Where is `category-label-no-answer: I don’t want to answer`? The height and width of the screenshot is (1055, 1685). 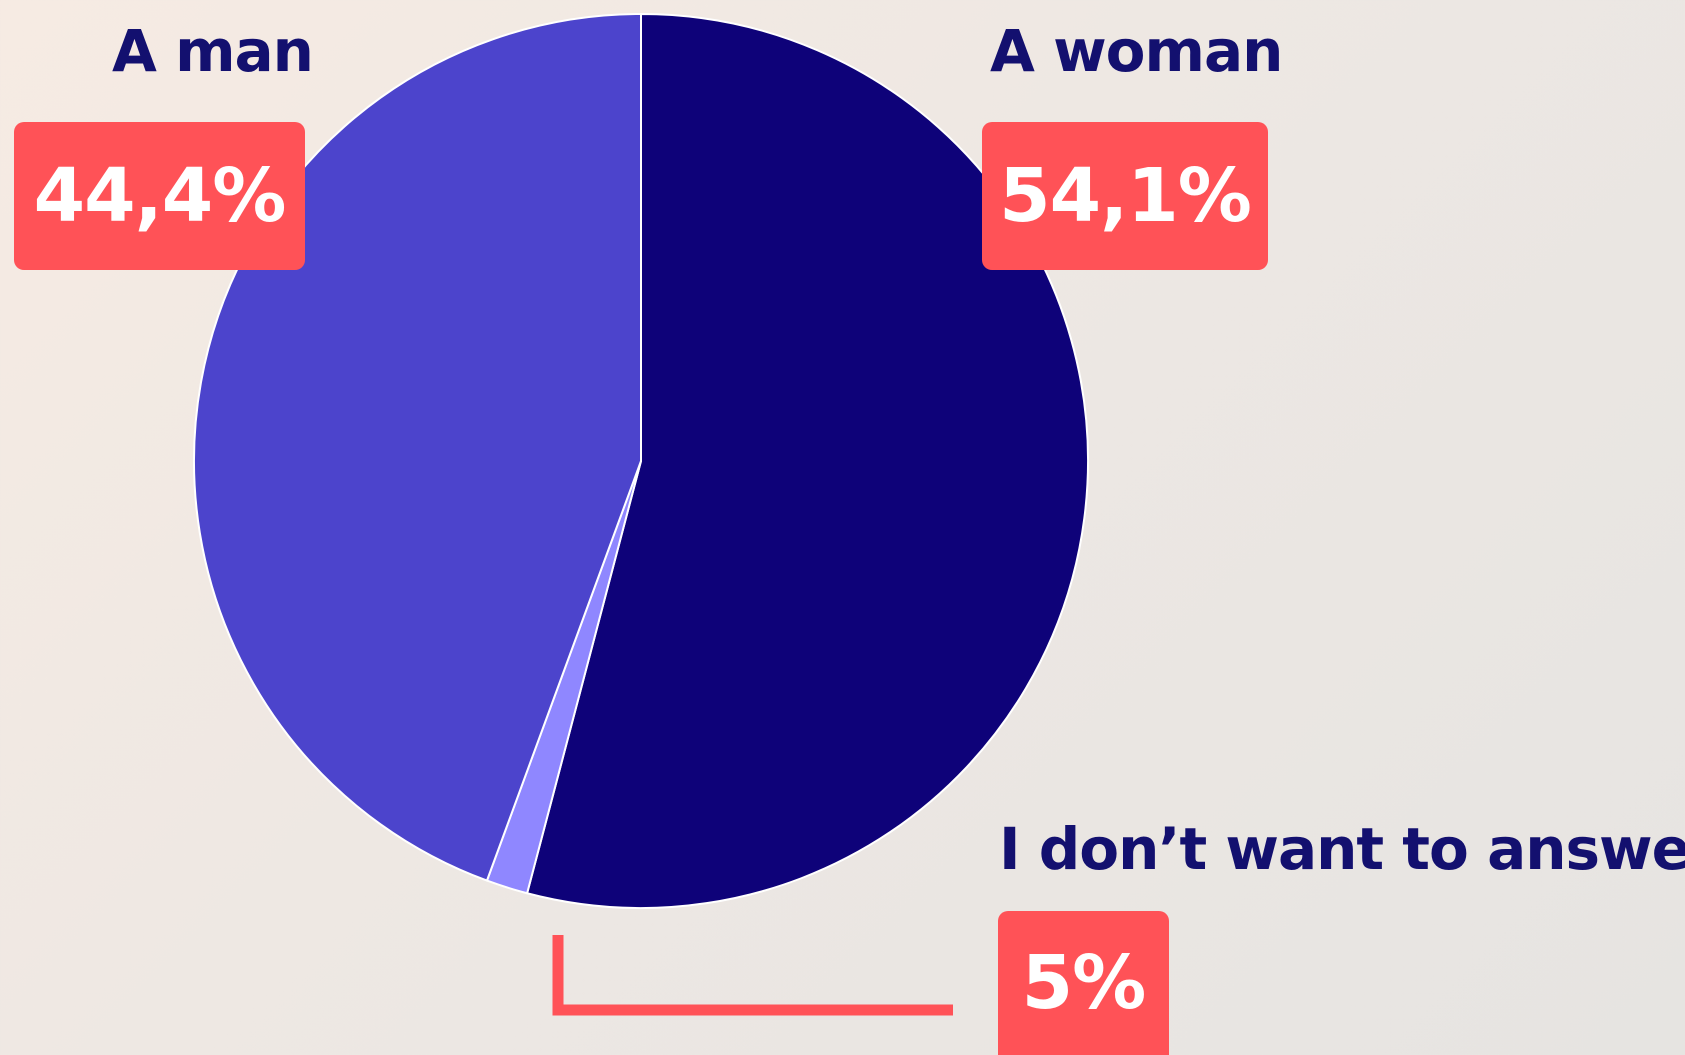 category-label-no-answer: I don’t want to answer is located at coordinates (1342, 849).